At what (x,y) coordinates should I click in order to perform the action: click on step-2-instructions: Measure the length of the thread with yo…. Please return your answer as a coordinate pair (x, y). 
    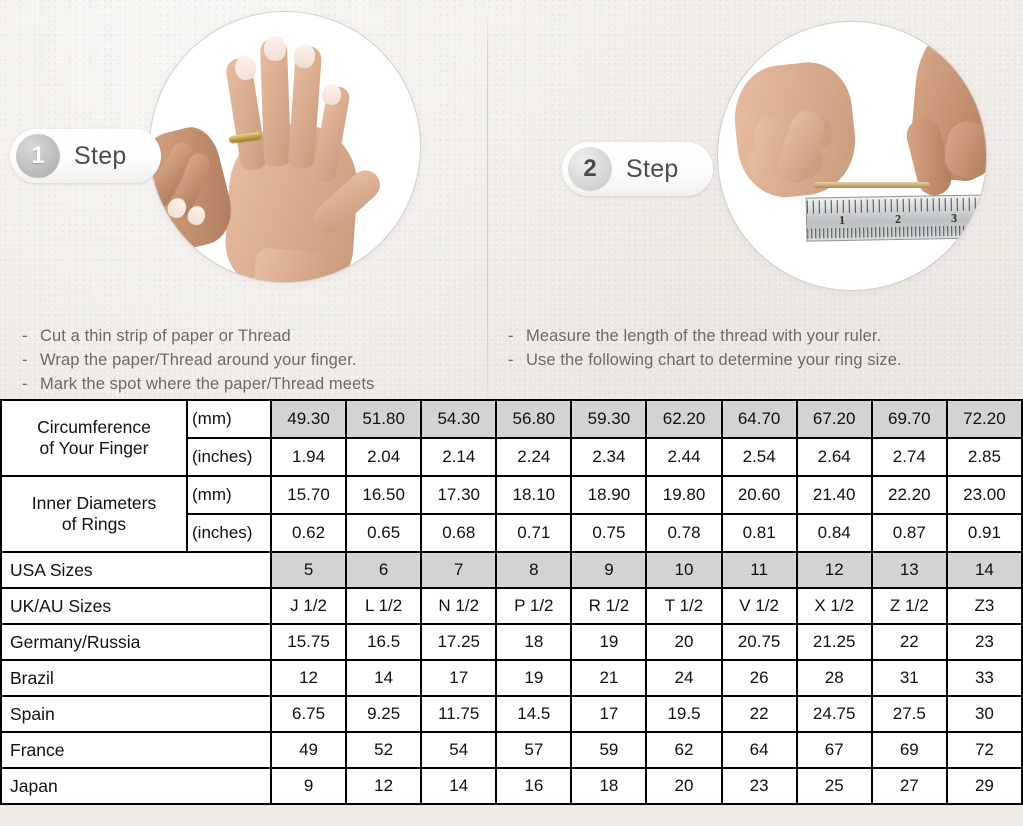
    Looking at the image, I should click on (705, 348).